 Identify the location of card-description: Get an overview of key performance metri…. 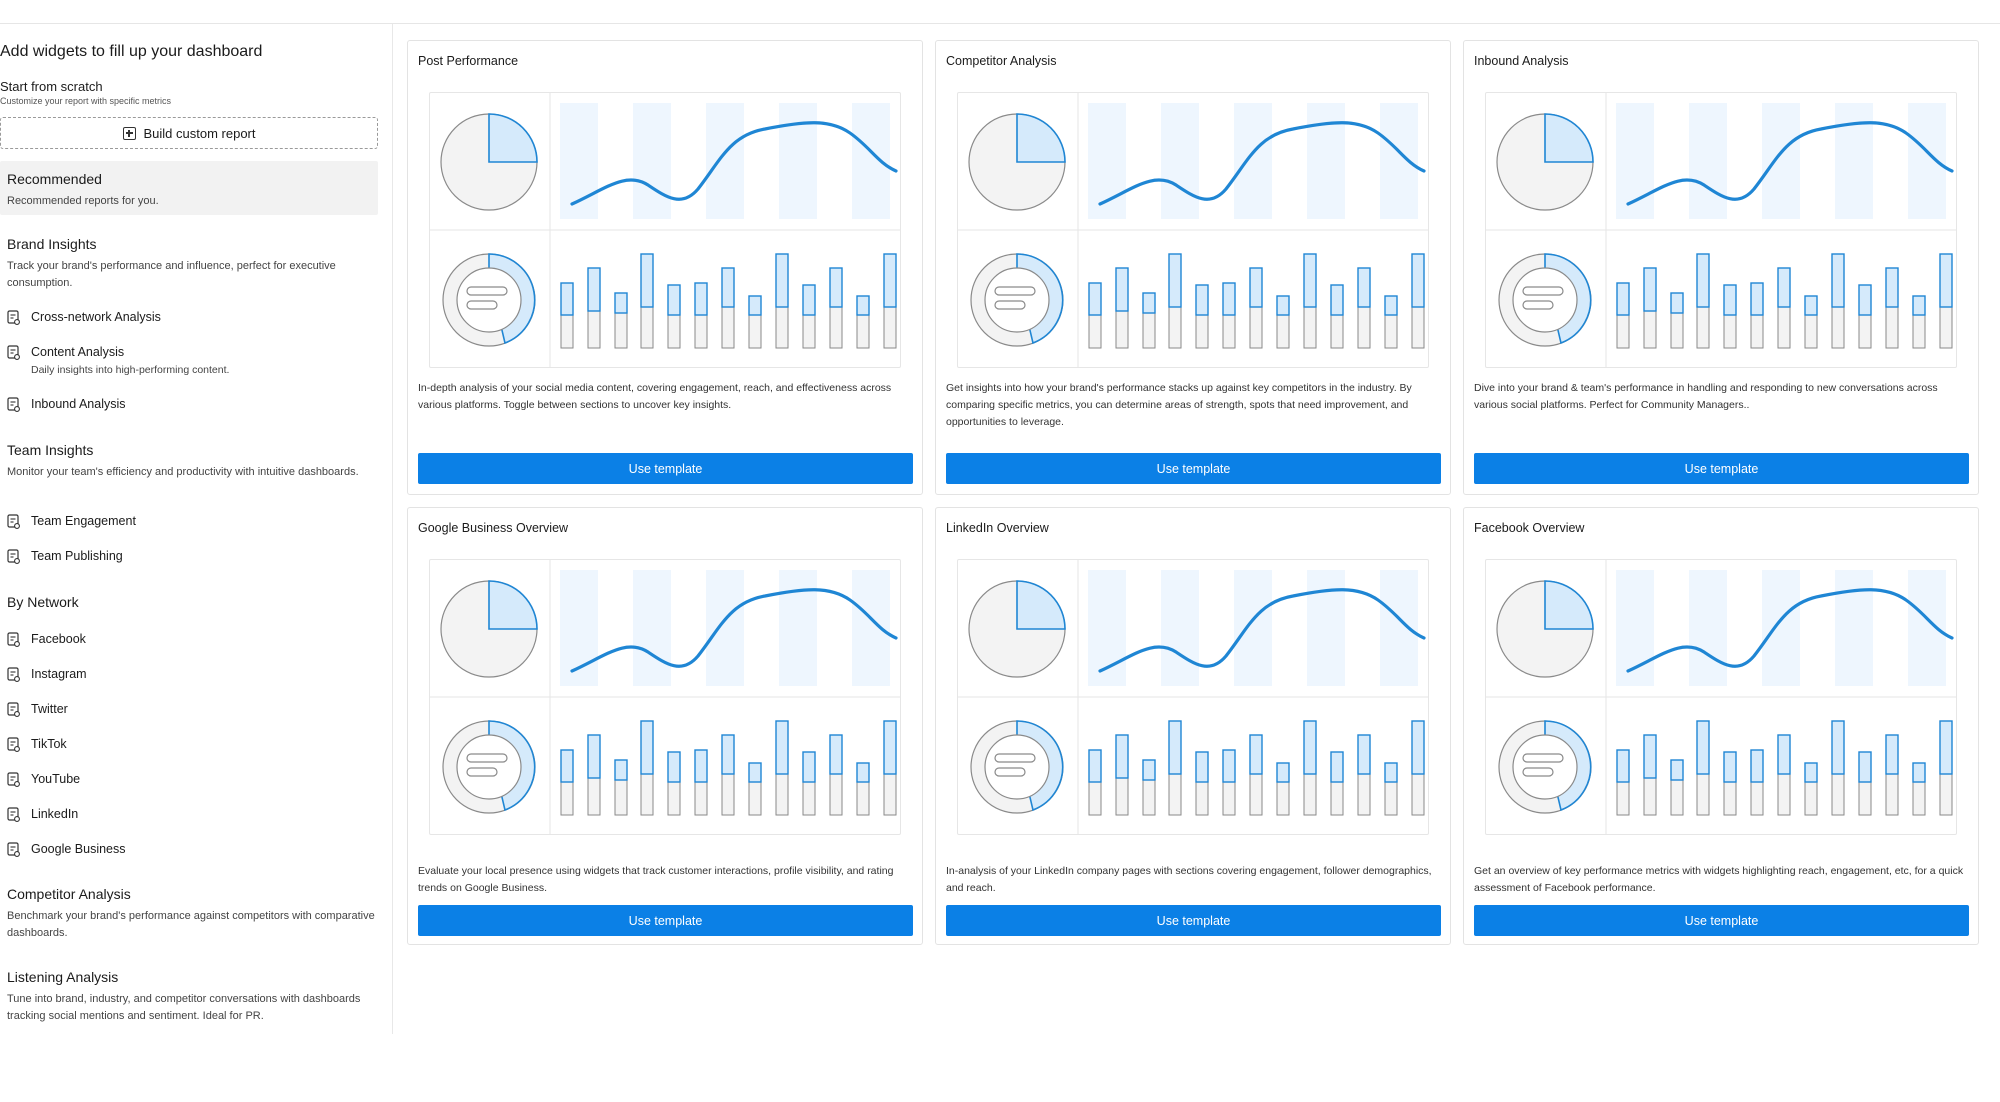
(1719, 879).